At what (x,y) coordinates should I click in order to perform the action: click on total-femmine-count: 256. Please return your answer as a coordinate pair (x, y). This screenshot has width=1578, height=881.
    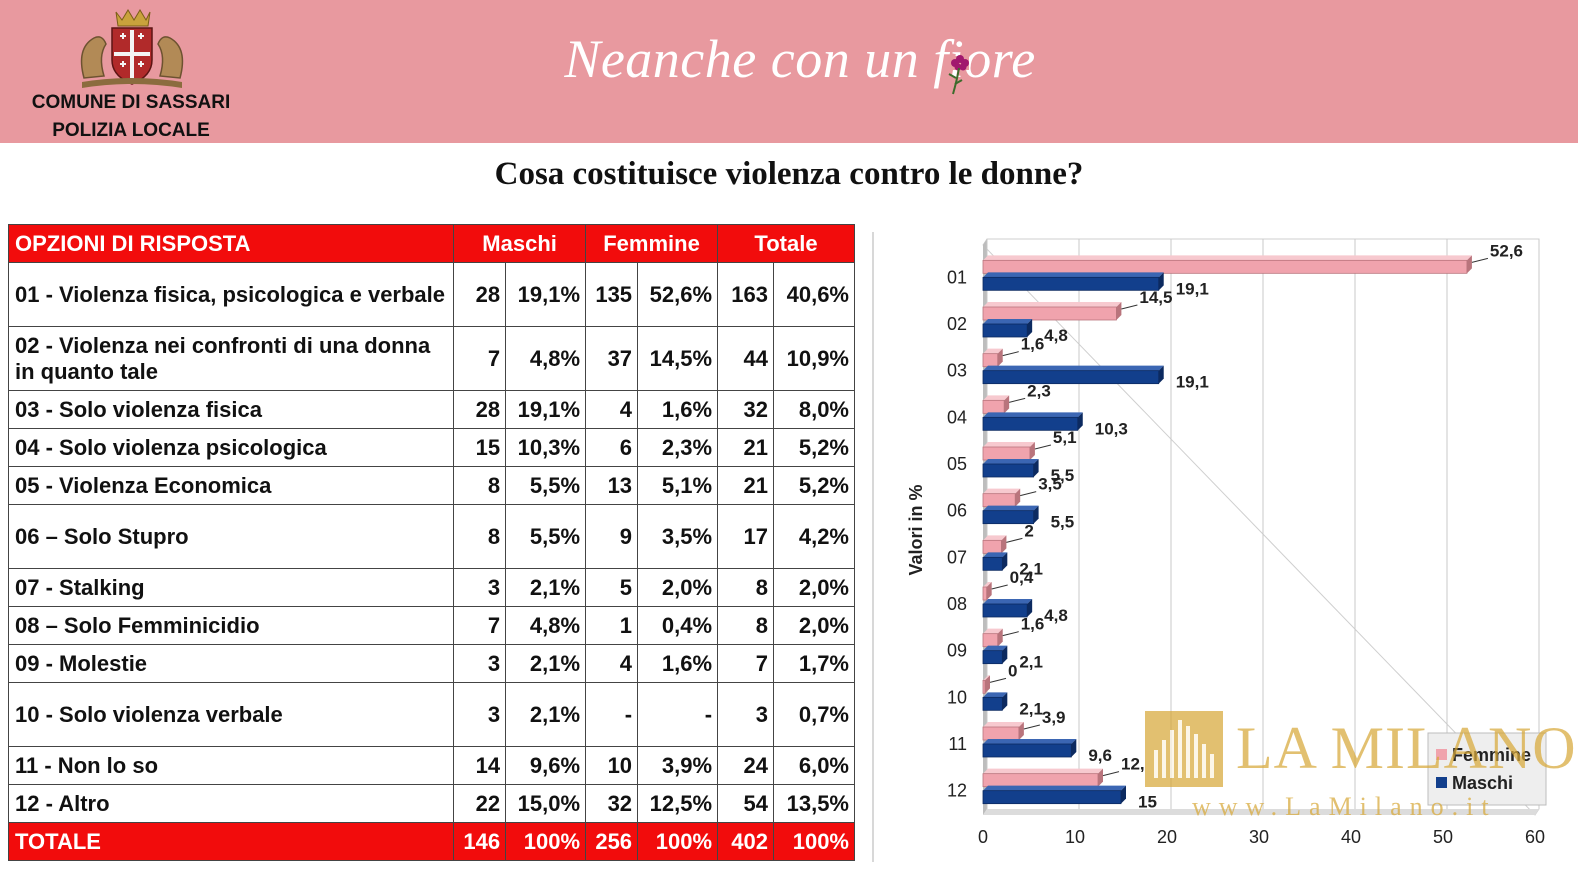
    Looking at the image, I should click on (612, 841).